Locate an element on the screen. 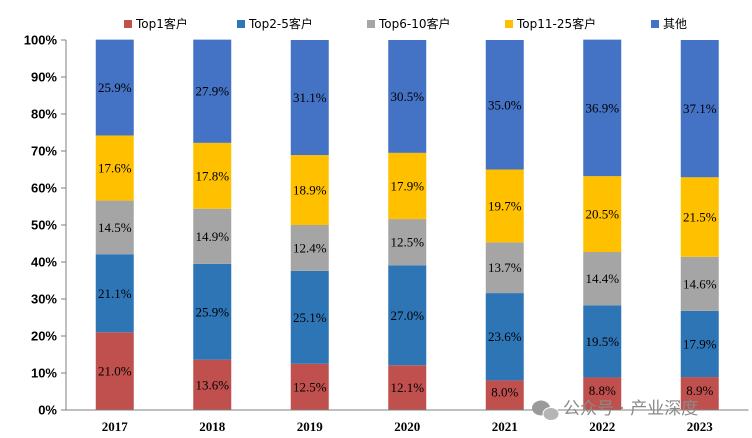 Image resolution: width=752 pixels, height=438 pixels. data-label: 14.9% is located at coordinates (212, 236).